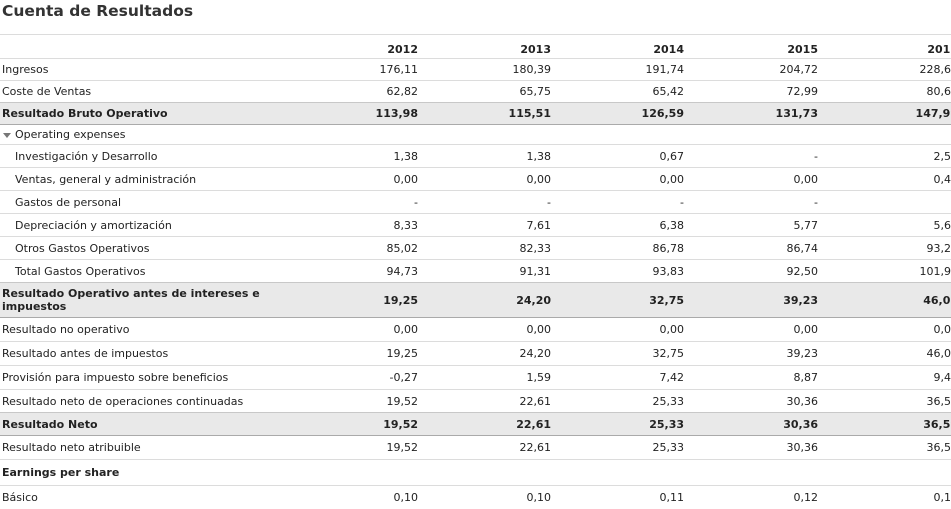 The width and height of the screenshot is (951, 509). I want to click on cell-value: 0,67, so click(619, 156).